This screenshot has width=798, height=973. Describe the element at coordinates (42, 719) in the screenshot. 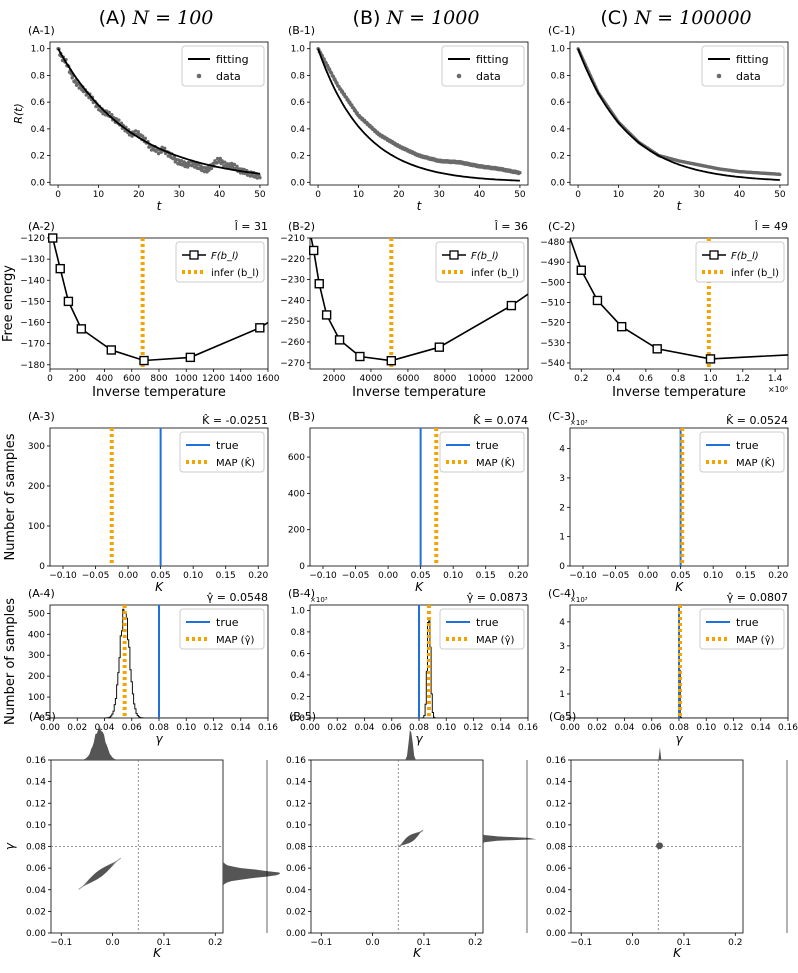

I see `y-tick-label: 0` at that location.